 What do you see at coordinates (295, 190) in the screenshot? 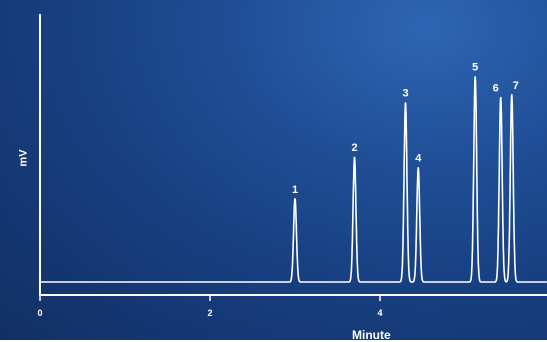
I see `peak-label-1: 1` at bounding box center [295, 190].